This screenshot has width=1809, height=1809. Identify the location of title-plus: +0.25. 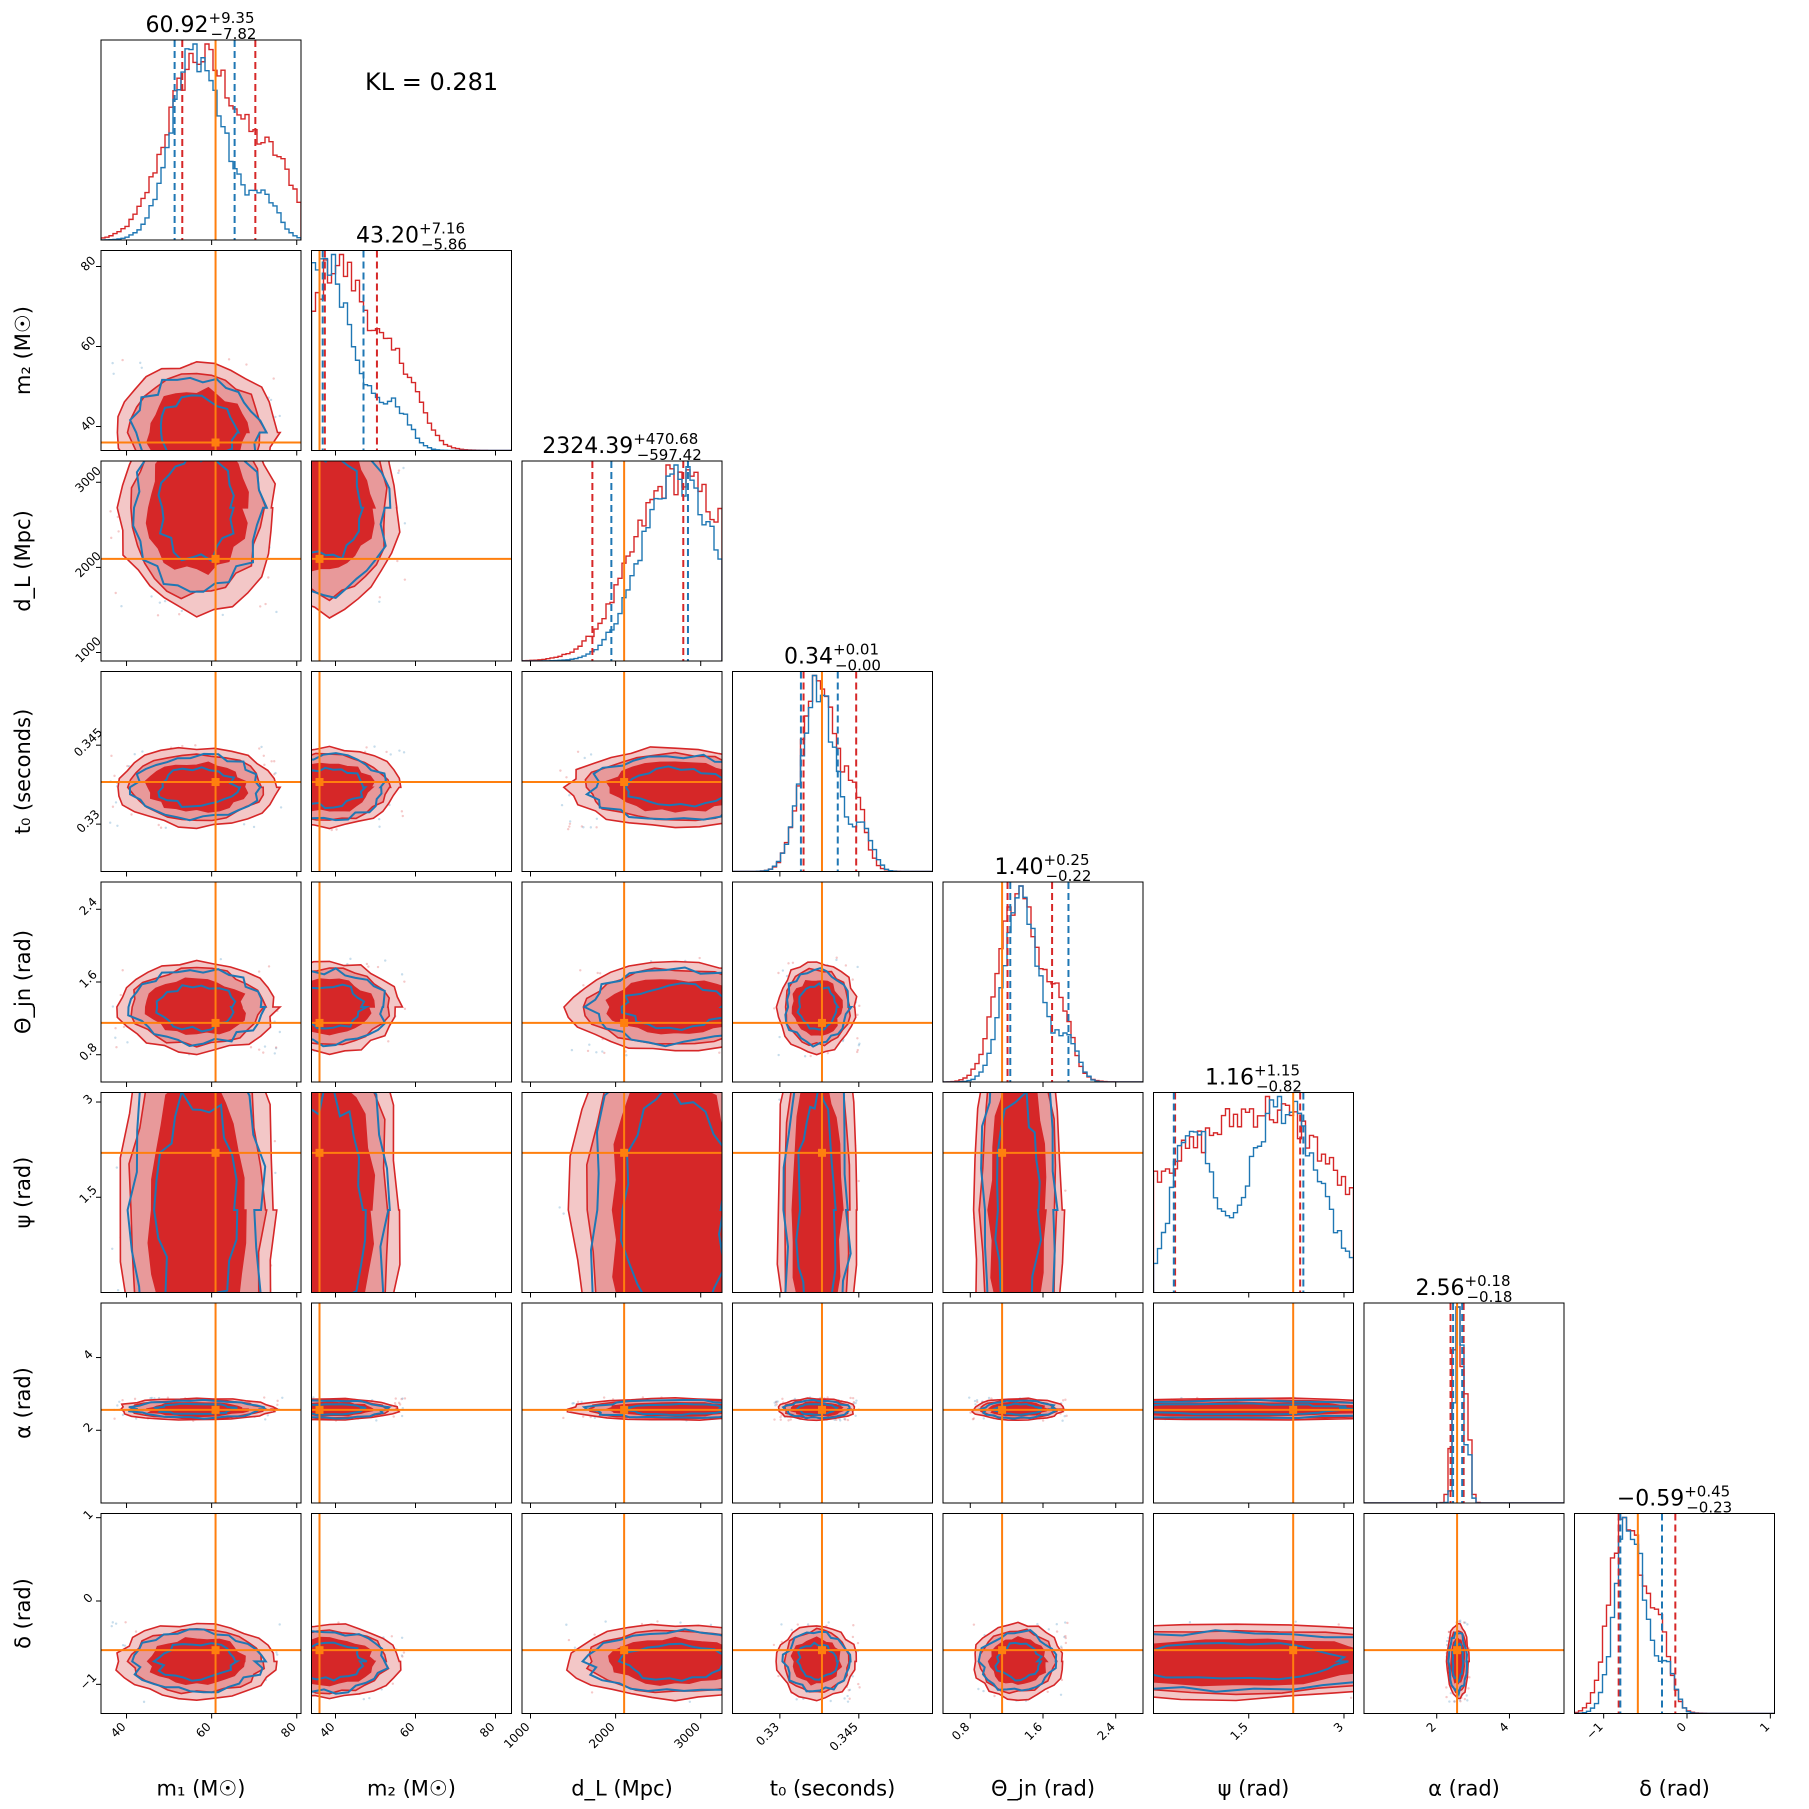
(1067, 860).